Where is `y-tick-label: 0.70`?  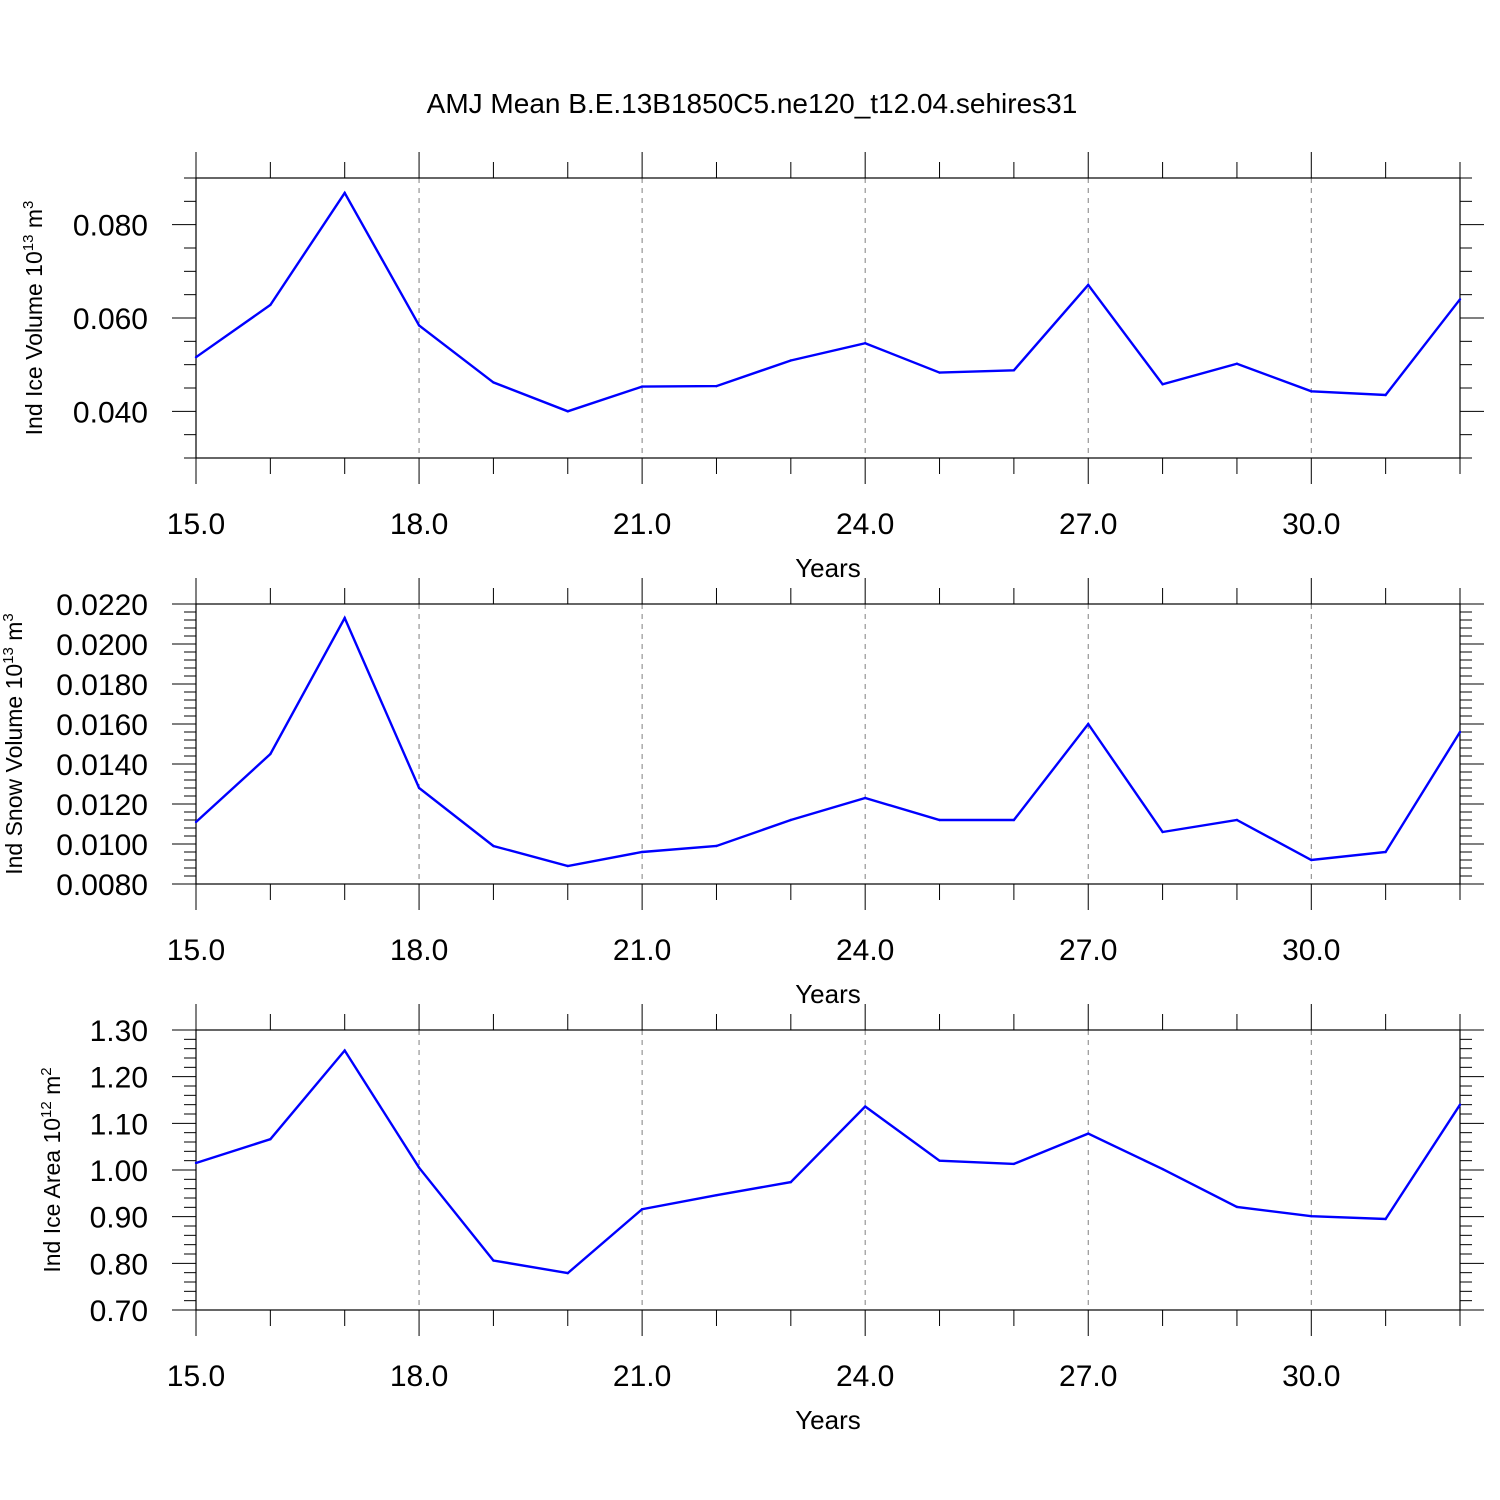
y-tick-label: 0.70 is located at coordinates (119, 1311).